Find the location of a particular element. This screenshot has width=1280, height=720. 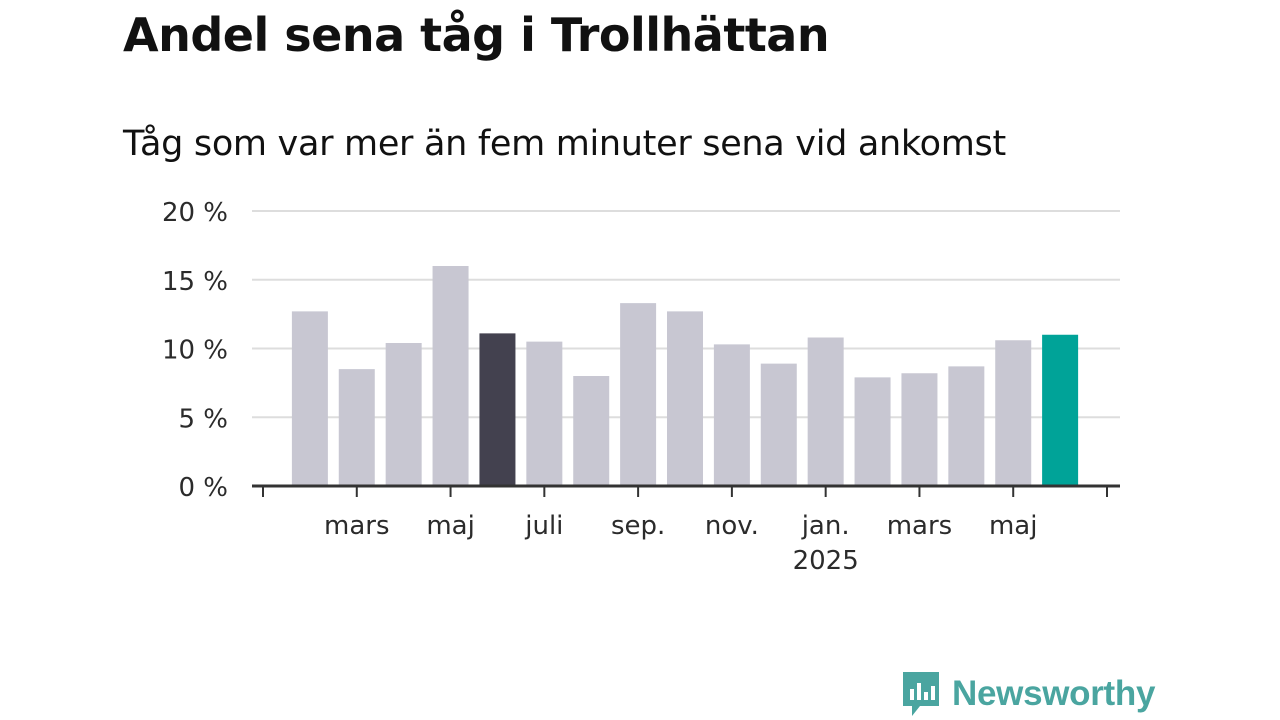

x-tick-label: juli is located at coordinates (543, 526).